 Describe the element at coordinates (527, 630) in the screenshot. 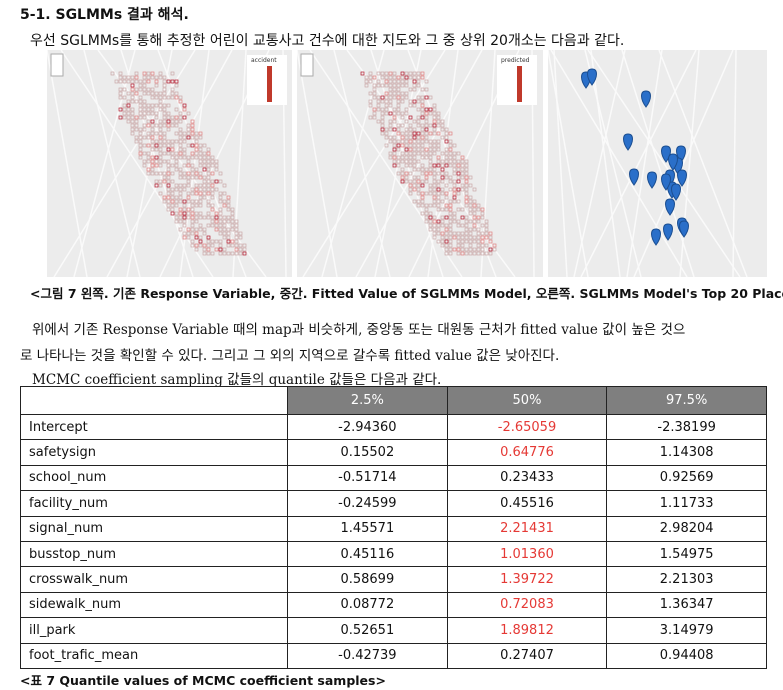

I see `table-cell: 1.89812` at that location.